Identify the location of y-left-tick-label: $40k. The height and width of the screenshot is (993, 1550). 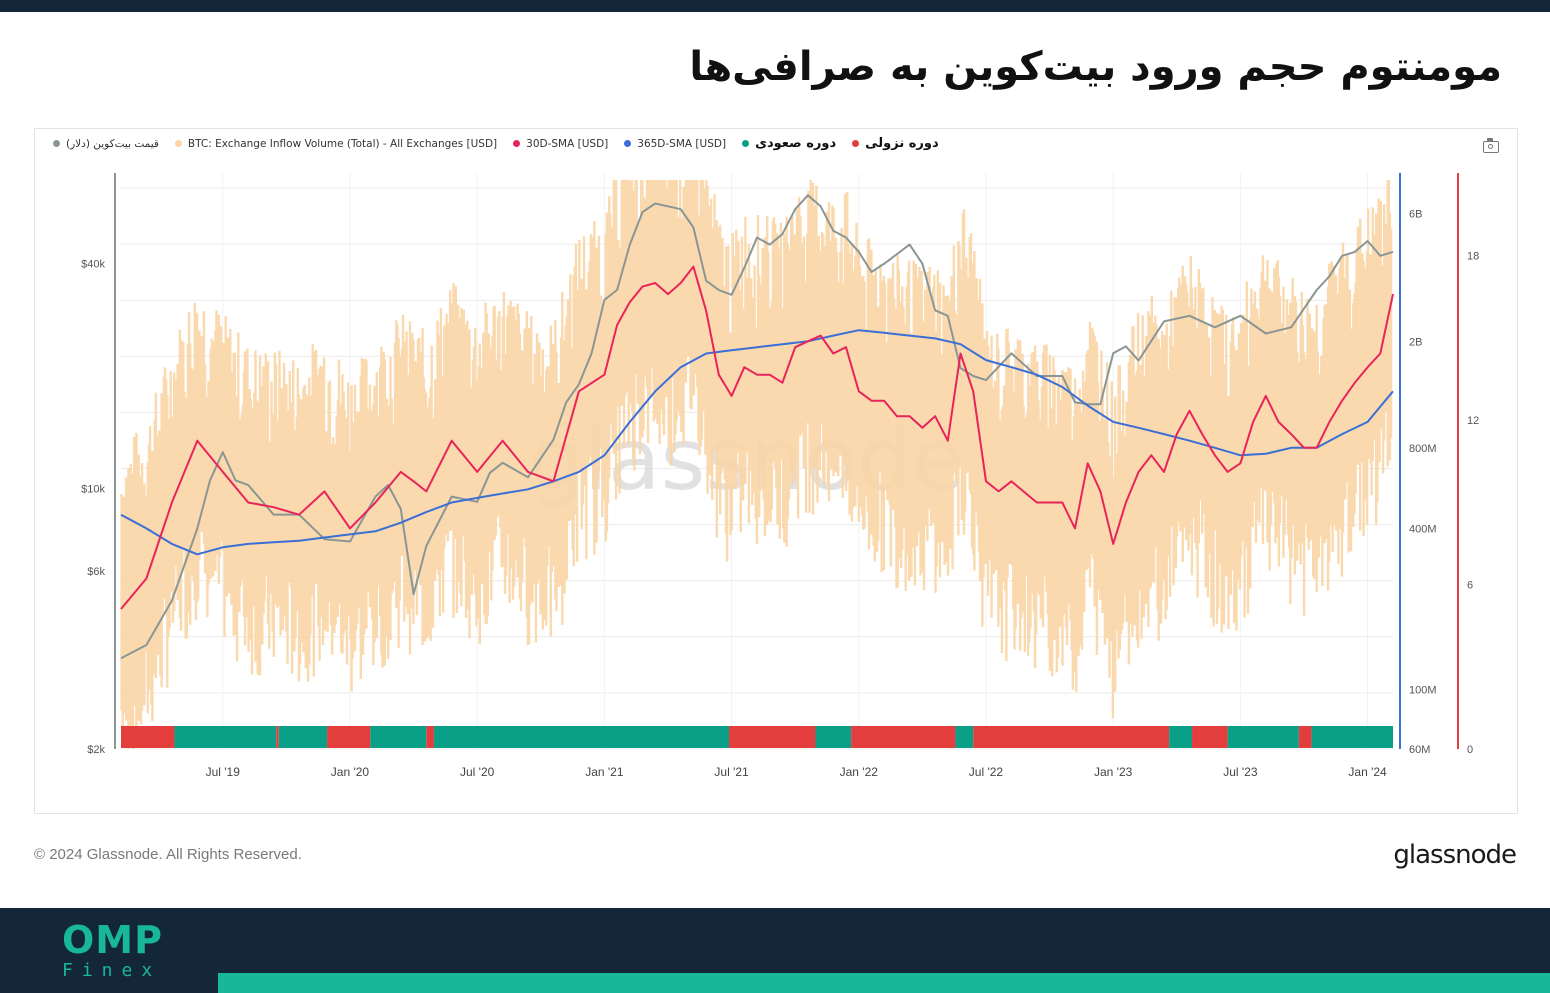
(93, 265).